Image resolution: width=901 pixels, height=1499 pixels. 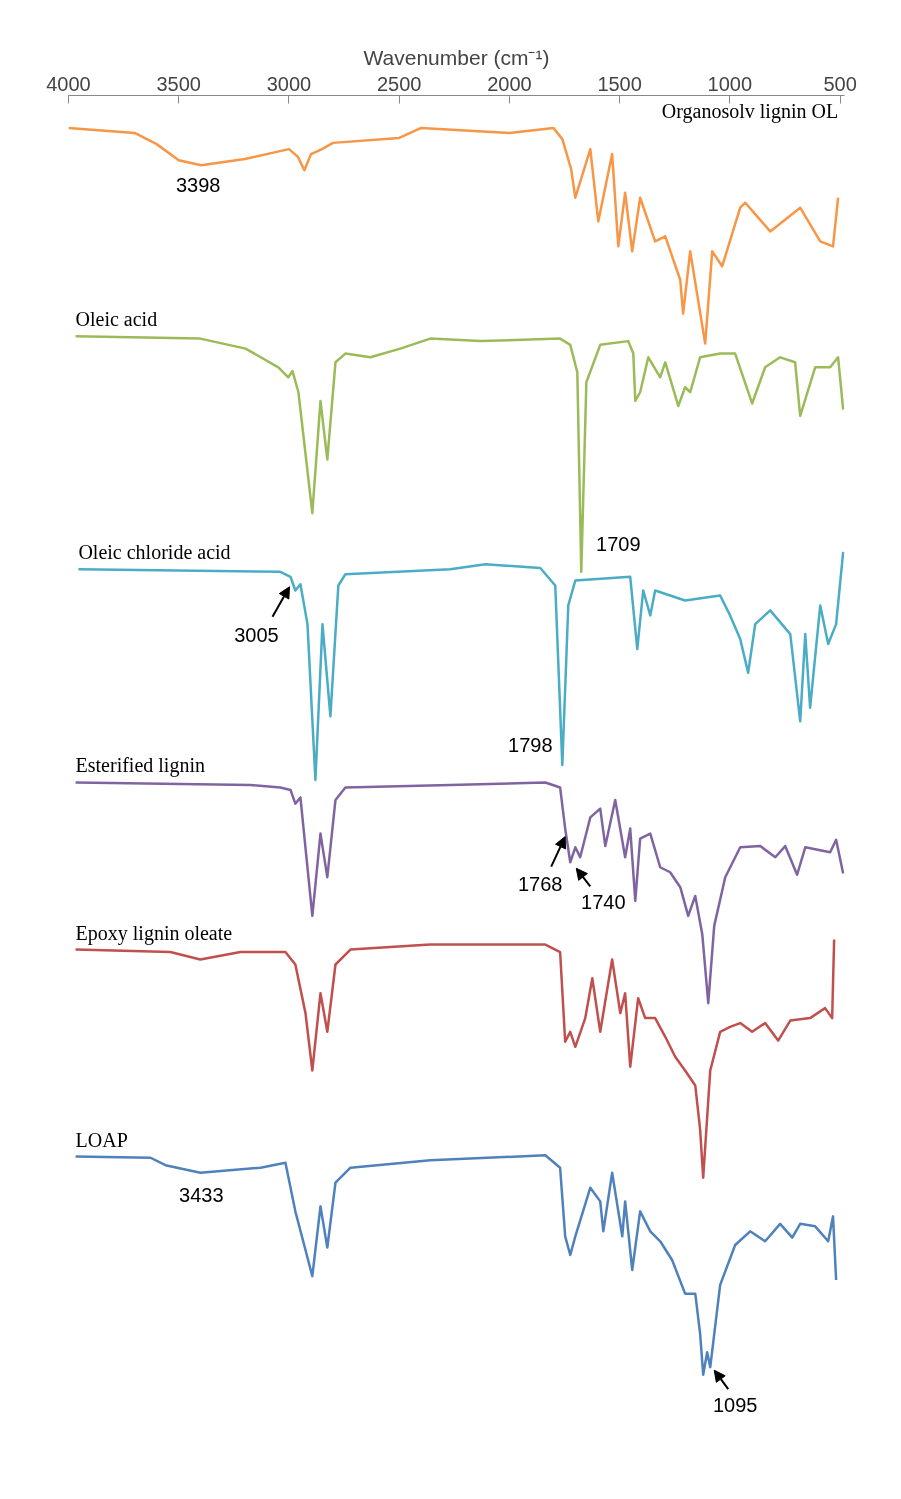 What do you see at coordinates (101, 1139) in the screenshot?
I see `series-label: LOAP` at bounding box center [101, 1139].